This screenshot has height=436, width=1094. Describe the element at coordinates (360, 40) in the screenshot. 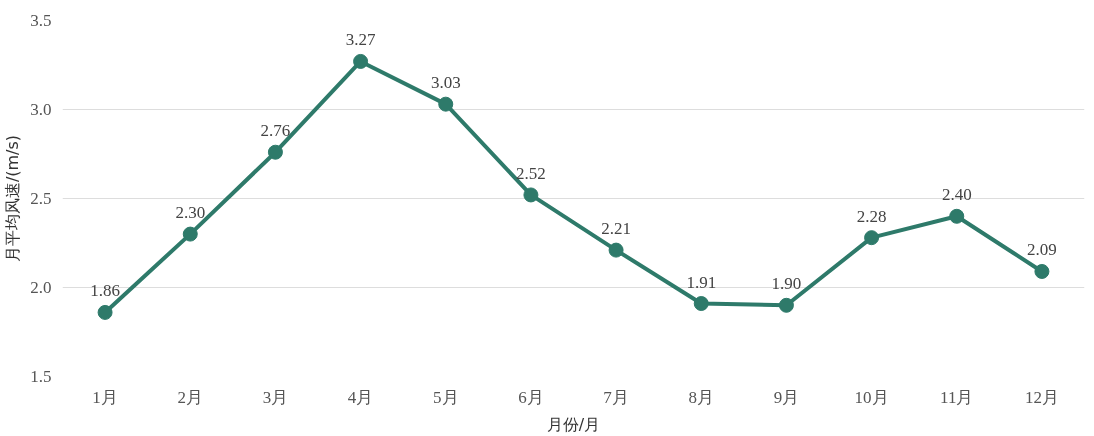

I see `data-label: 3.27` at that location.